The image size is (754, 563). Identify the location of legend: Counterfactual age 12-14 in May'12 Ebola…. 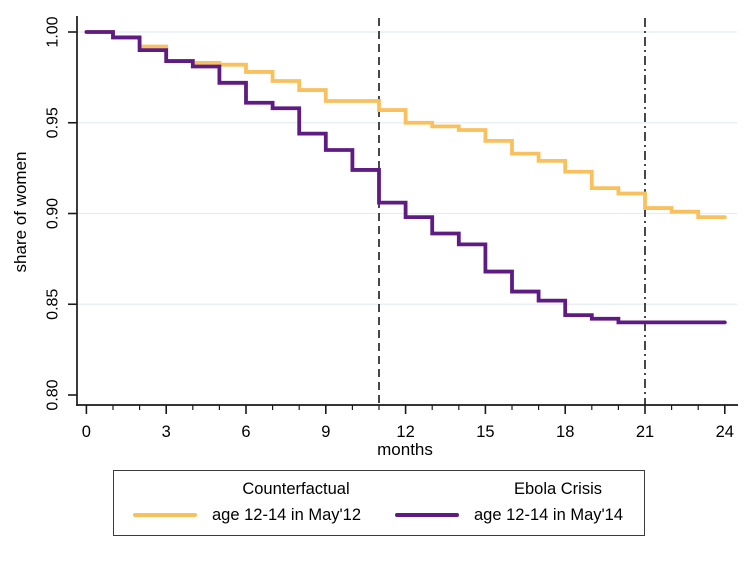
(379, 503).